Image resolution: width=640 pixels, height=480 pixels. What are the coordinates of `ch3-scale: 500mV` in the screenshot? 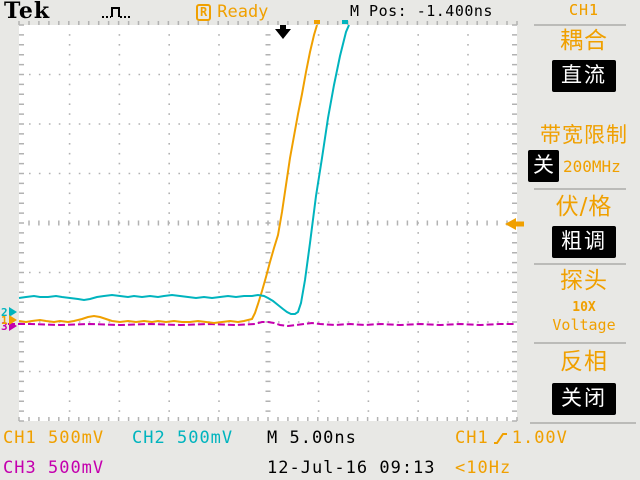 It's located at (76, 468).